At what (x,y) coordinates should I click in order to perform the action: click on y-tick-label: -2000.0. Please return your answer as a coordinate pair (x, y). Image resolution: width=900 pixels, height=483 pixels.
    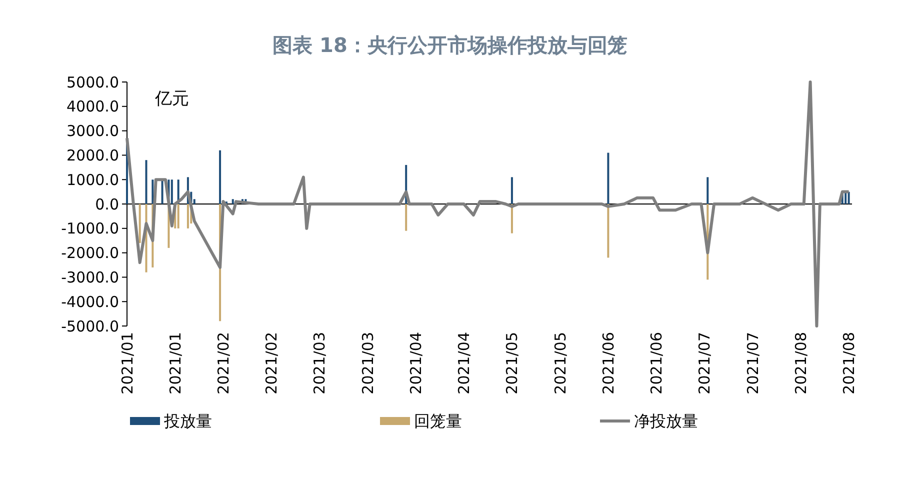
    Looking at the image, I should click on (90, 253).